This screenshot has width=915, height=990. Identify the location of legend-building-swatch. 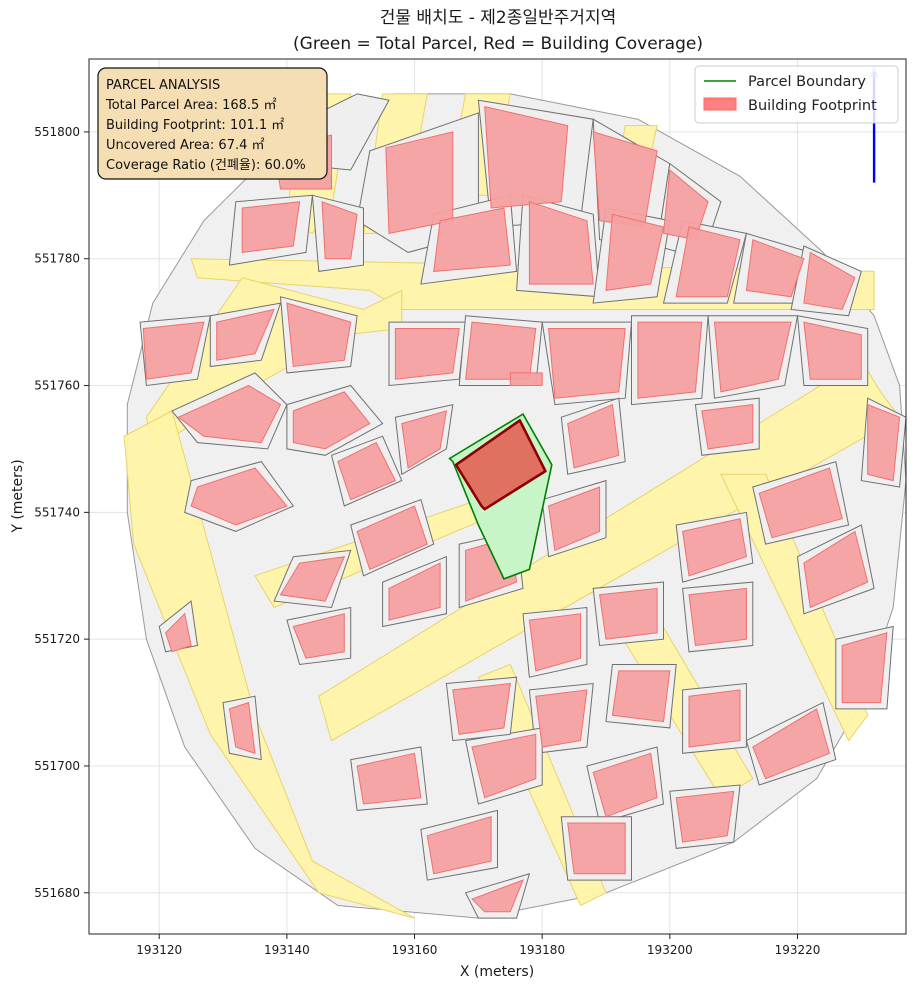
(720, 104).